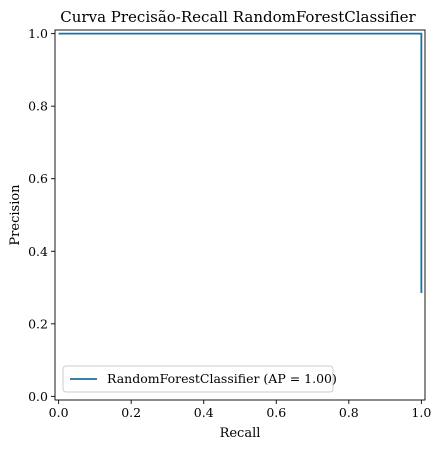 This screenshot has width=440, height=449. What do you see at coordinates (38, 33) in the screenshot?
I see `y-tick-label: 1.0` at bounding box center [38, 33].